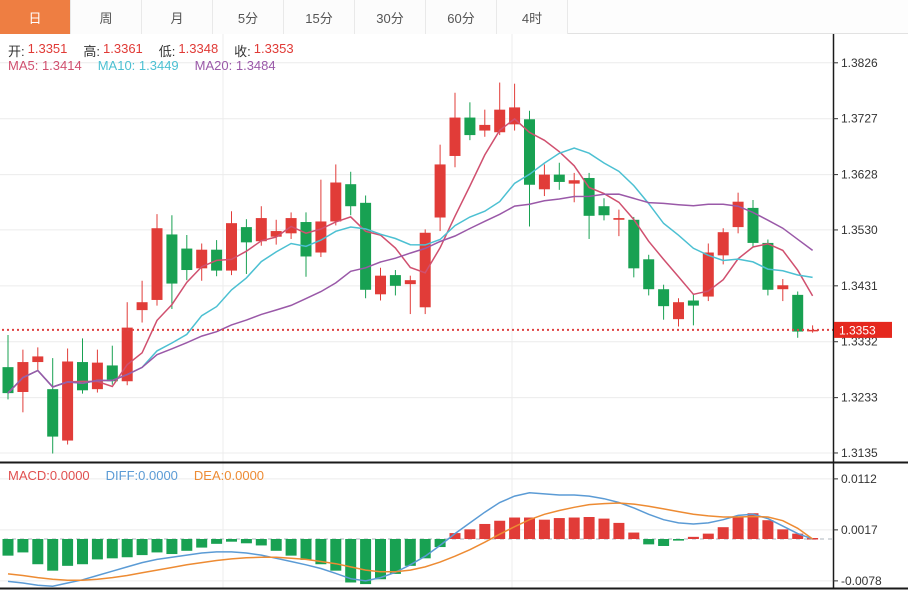 This screenshot has width=908, height=596. What do you see at coordinates (390, 17) in the screenshot?
I see `tab-30min: 30分` at bounding box center [390, 17].